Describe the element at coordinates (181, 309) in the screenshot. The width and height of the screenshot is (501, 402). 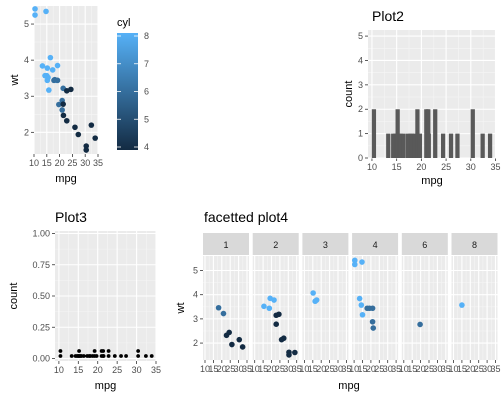
I see `plot4-y-axis-label: wt` at that location.